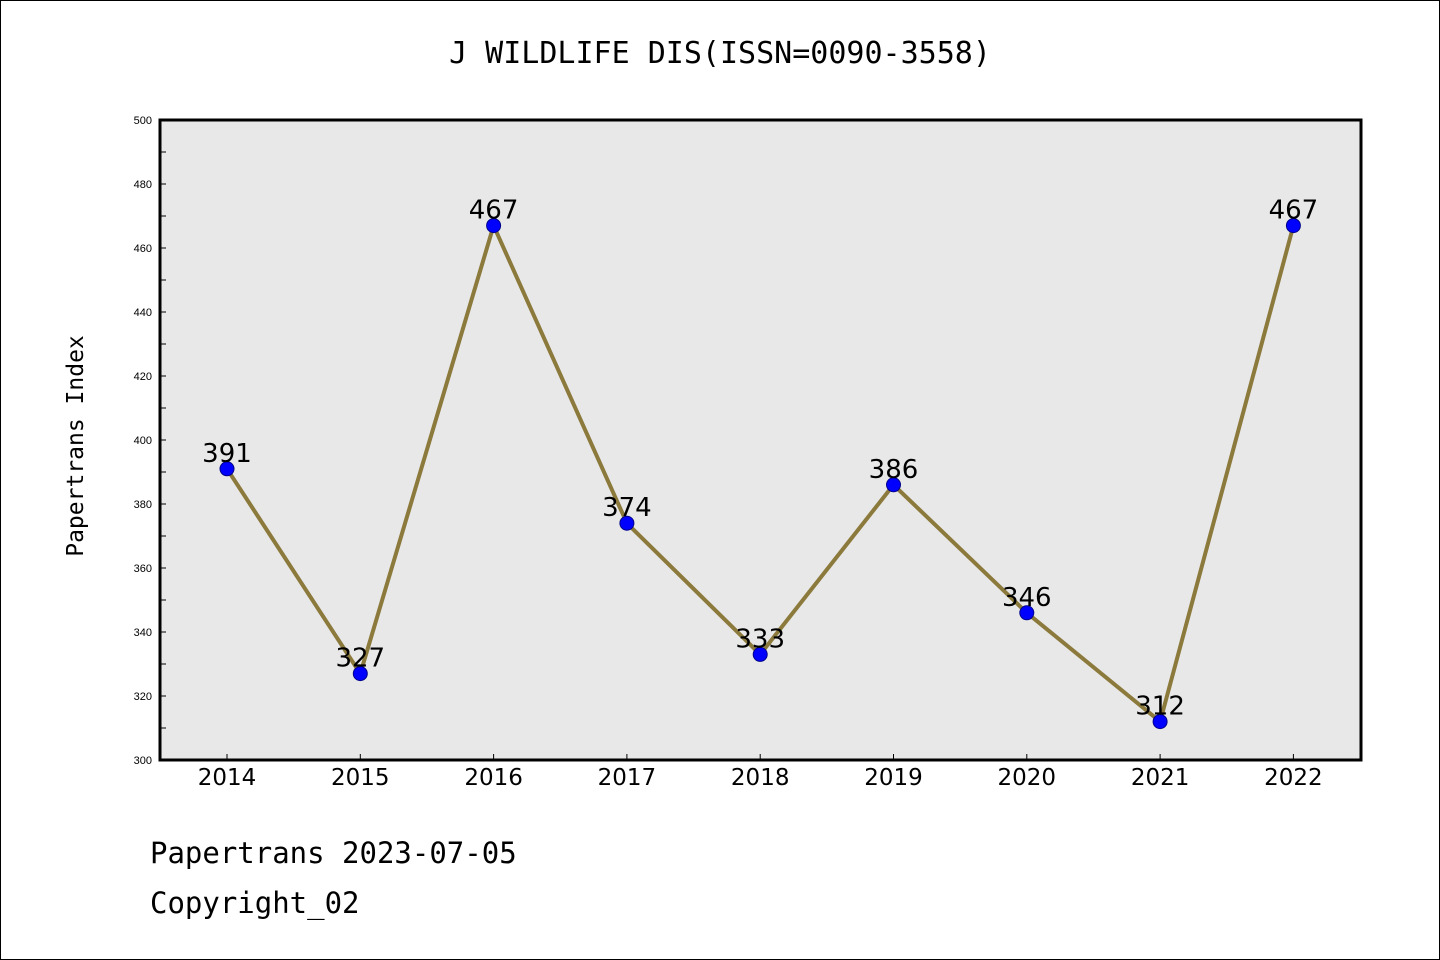 This screenshot has width=1440, height=960. I want to click on y-axis-ticks: 300 320 340 360 380 400 420 440 460 480 500, so click(150, 441).